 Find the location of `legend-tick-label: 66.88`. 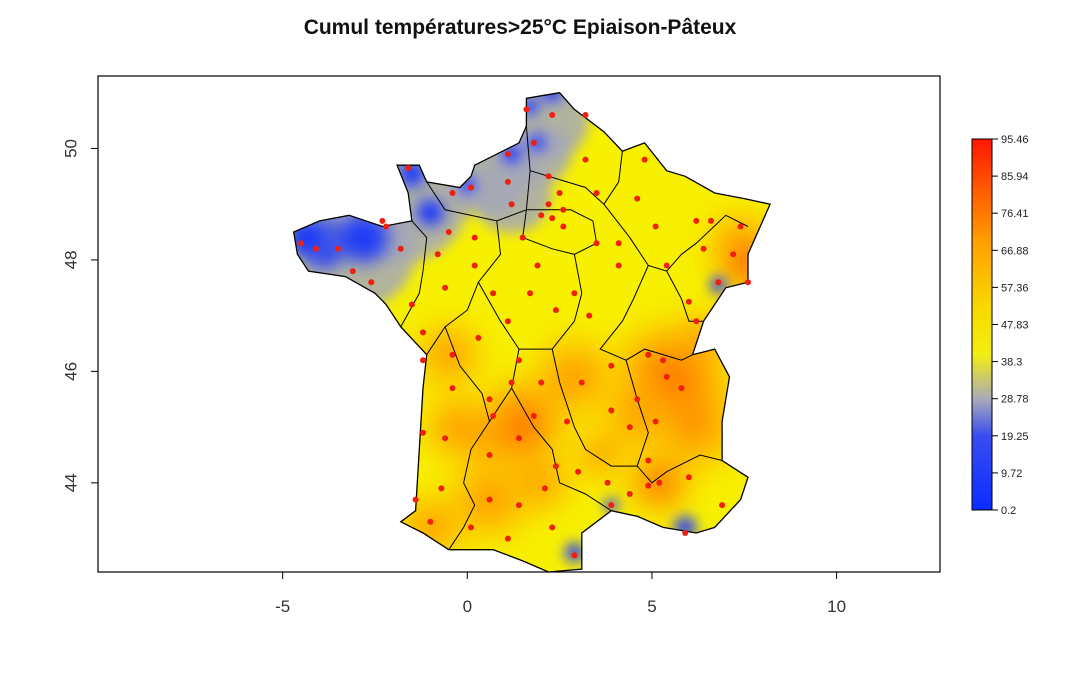

legend-tick-label: 66.88 is located at coordinates (1015, 251).